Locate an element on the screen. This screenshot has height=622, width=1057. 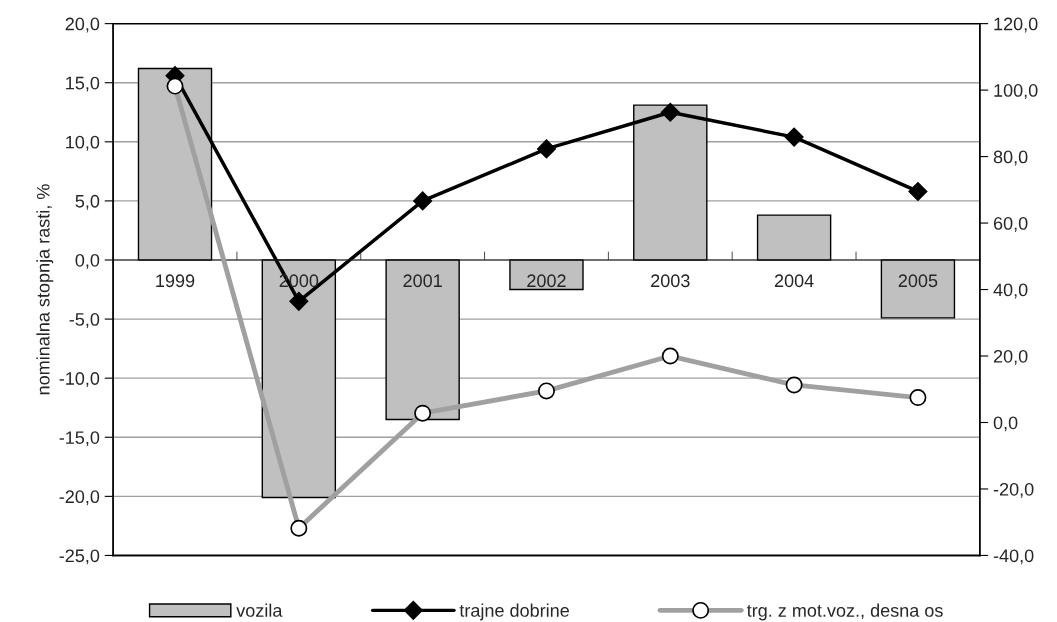
x-tick-label: 2002 is located at coordinates (546, 281).